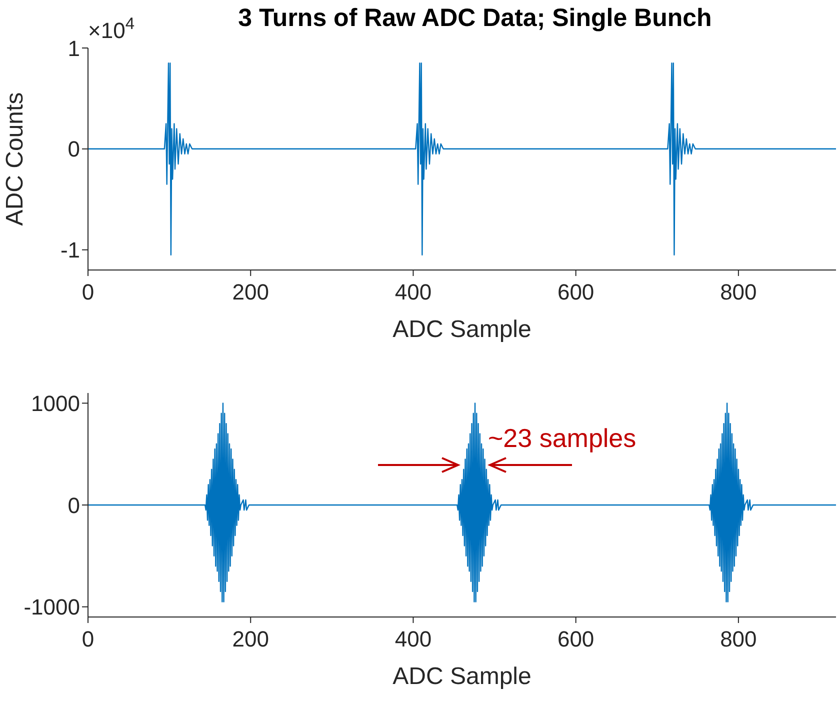 Image resolution: width=838 pixels, height=705 pixels. I want to click on y-tick-label: 1000, so click(55, 403).